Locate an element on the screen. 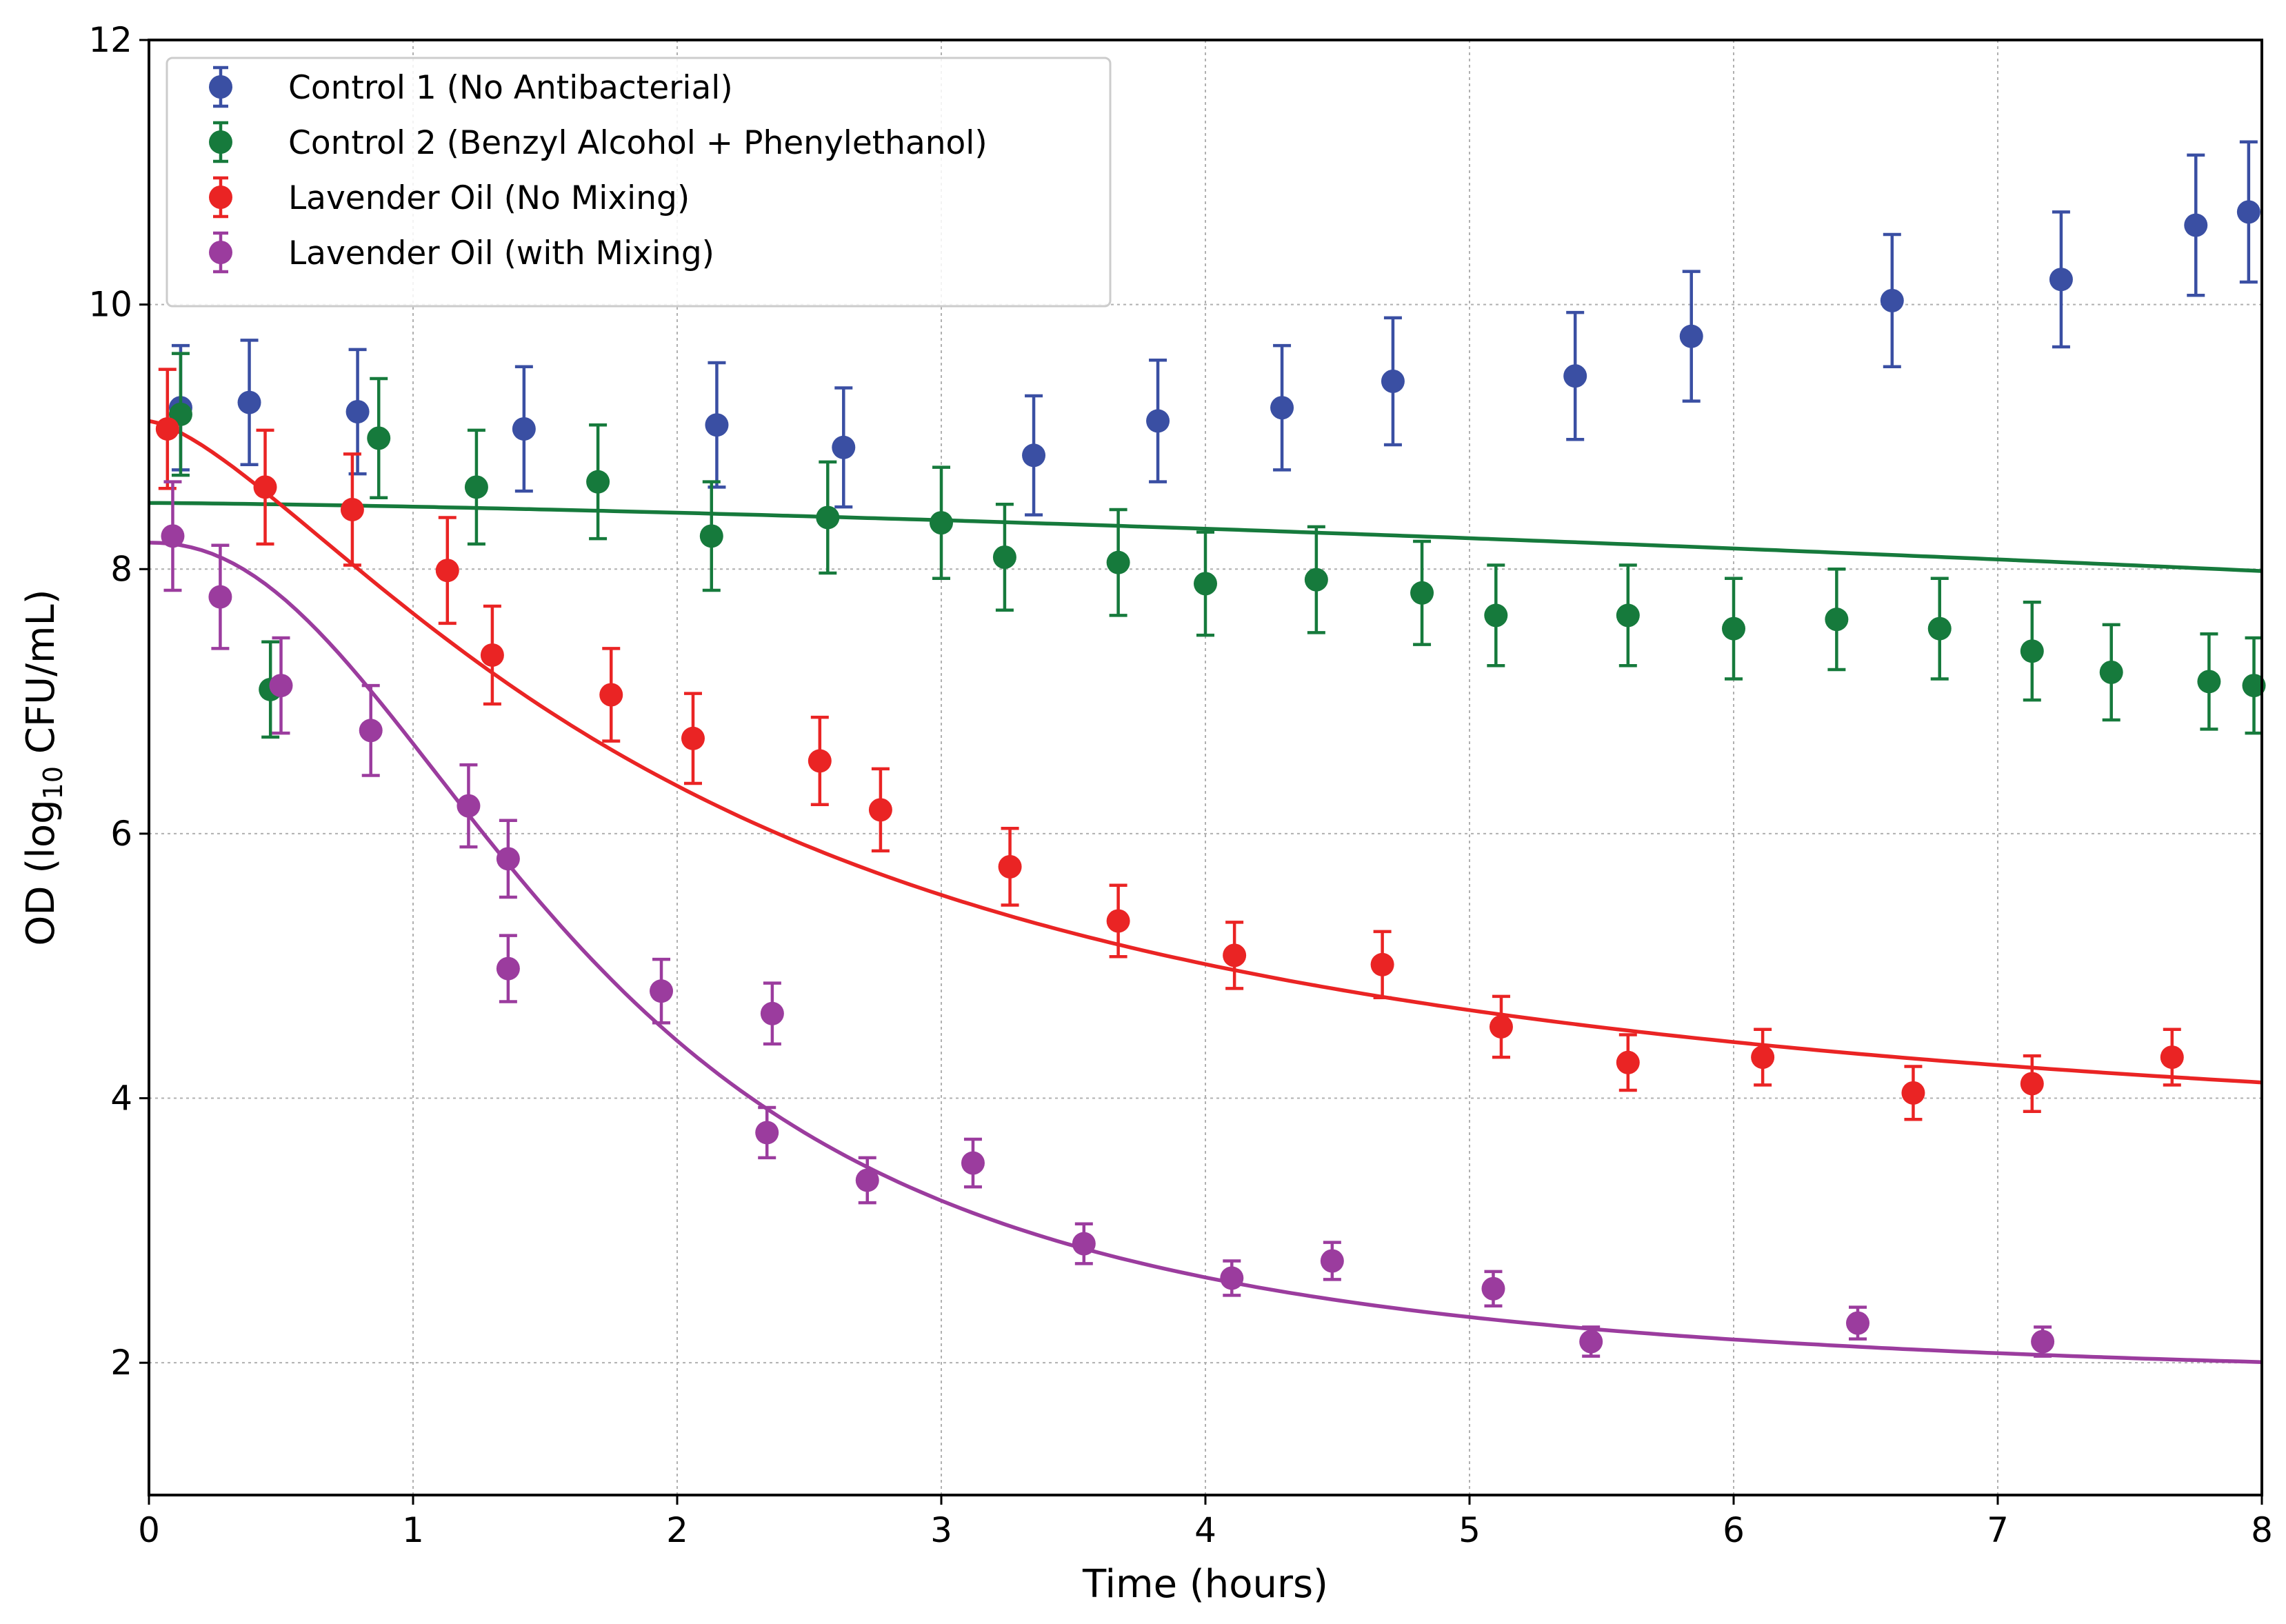 This screenshot has height=1624, width=2286. x-tick-label: 0 is located at coordinates (149, 1530).